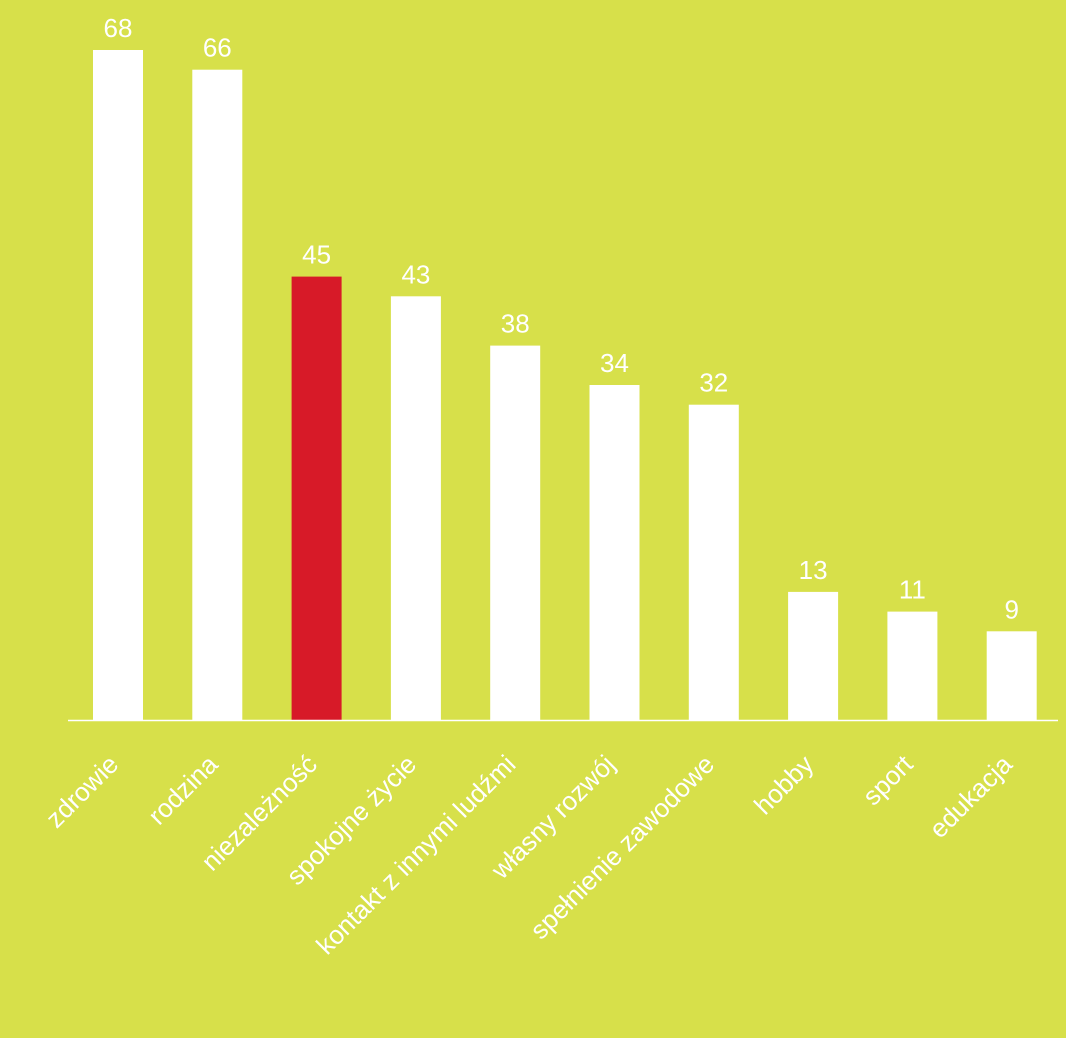  Describe the element at coordinates (118, 28) in the screenshot. I see `value-label-0: 68` at that location.